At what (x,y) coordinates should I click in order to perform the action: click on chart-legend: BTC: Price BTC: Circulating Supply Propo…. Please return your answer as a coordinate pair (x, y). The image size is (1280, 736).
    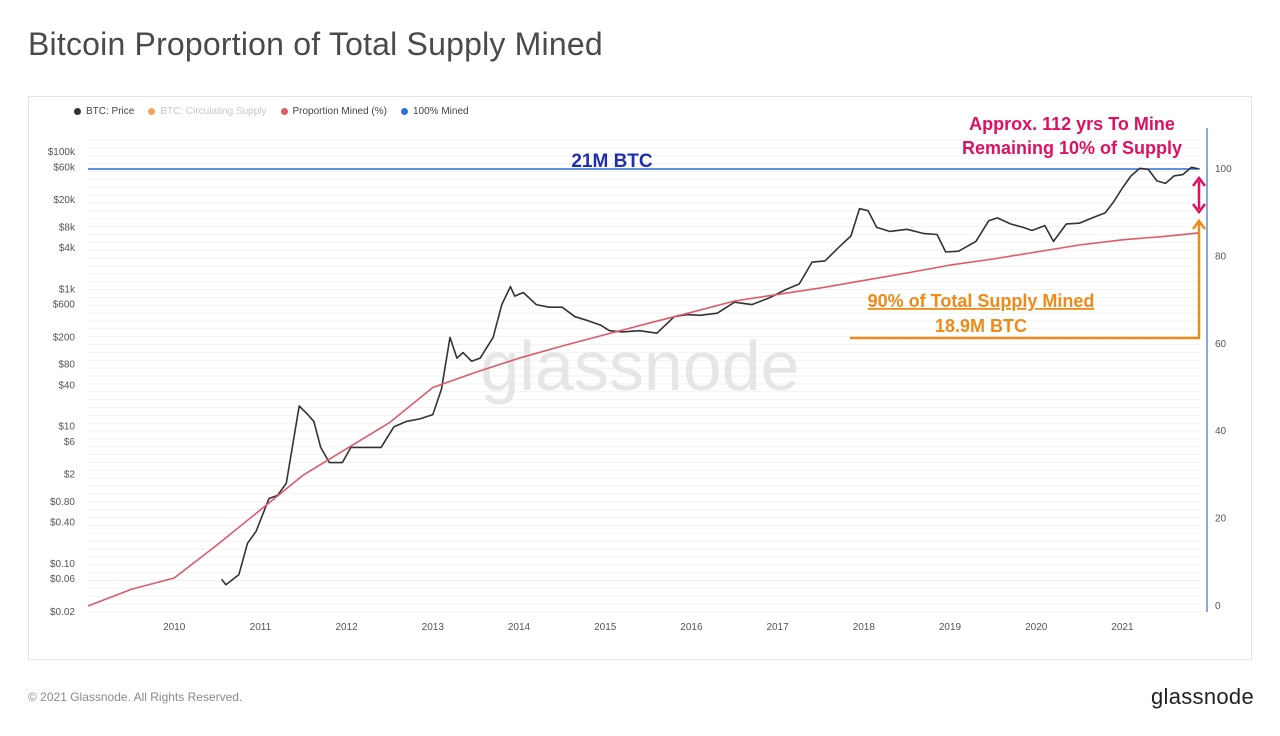
    Looking at the image, I should click on (271, 111).